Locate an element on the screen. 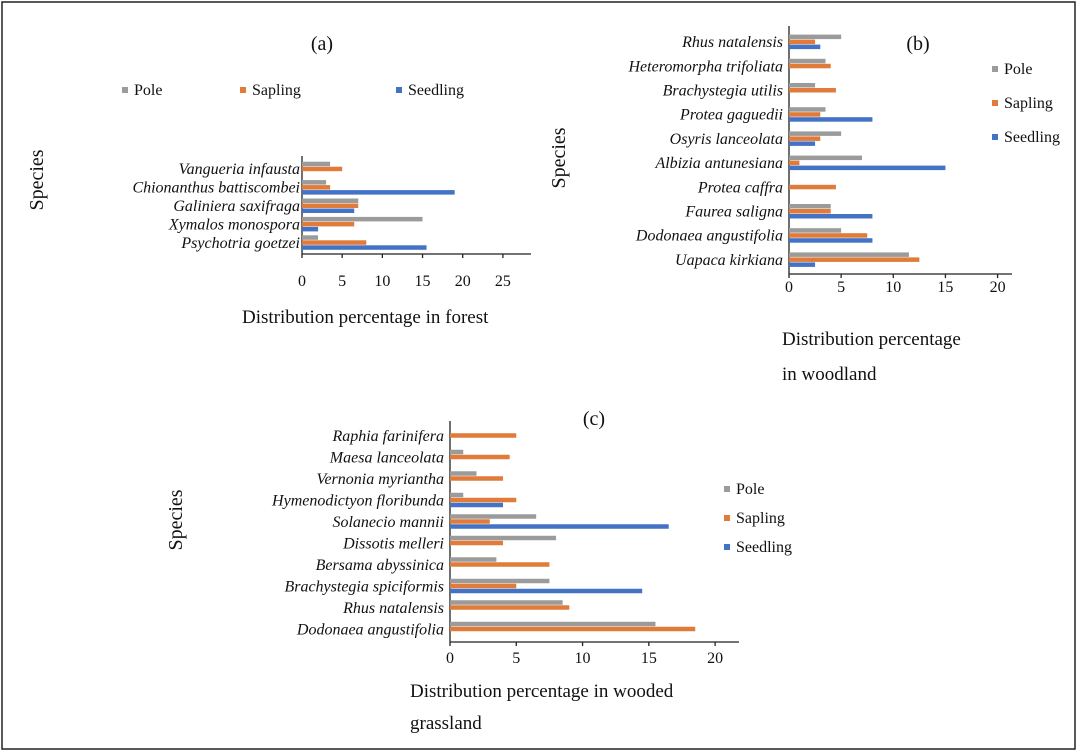 This screenshot has width=1077, height=751. panel-a-category-label: Xymalos monospora is located at coordinates (234, 224).